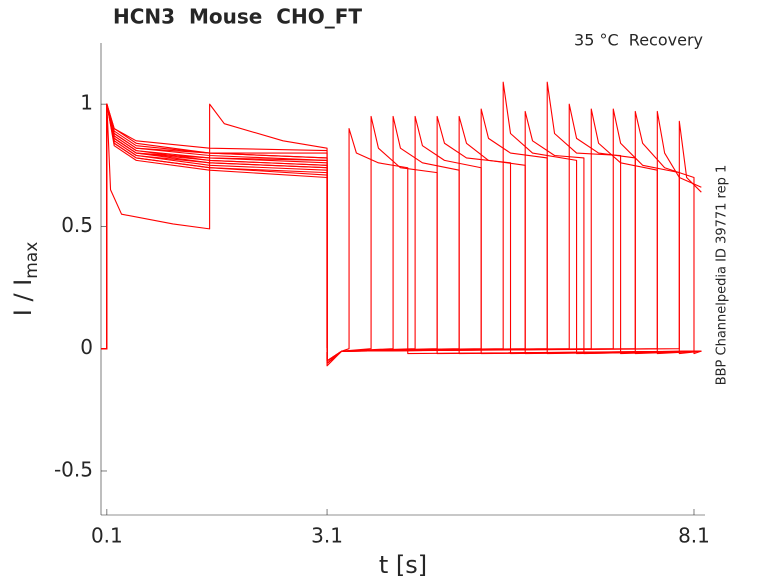 The image size is (778, 583). What do you see at coordinates (86, 347) in the screenshot?
I see `y-tick-label: 0` at bounding box center [86, 347].